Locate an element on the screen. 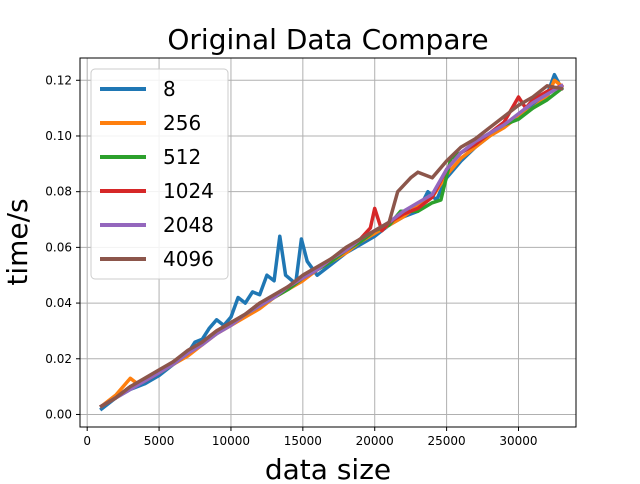 Image resolution: width=640 pixels, height=484 pixels. legend-label: 256 is located at coordinates (182, 123).